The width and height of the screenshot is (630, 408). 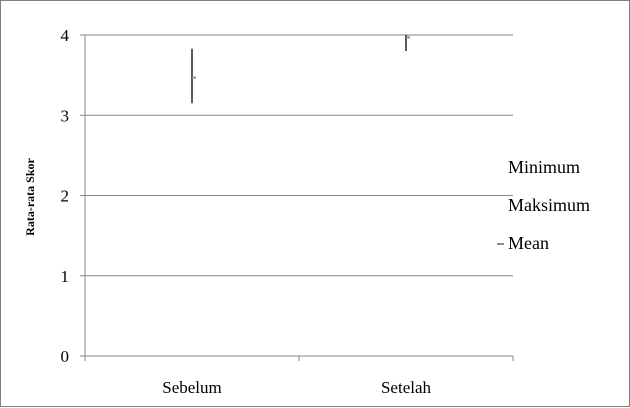 What do you see at coordinates (296, 387) in the screenshot?
I see `x-tick-labels: Sebelum Setelah` at bounding box center [296, 387].